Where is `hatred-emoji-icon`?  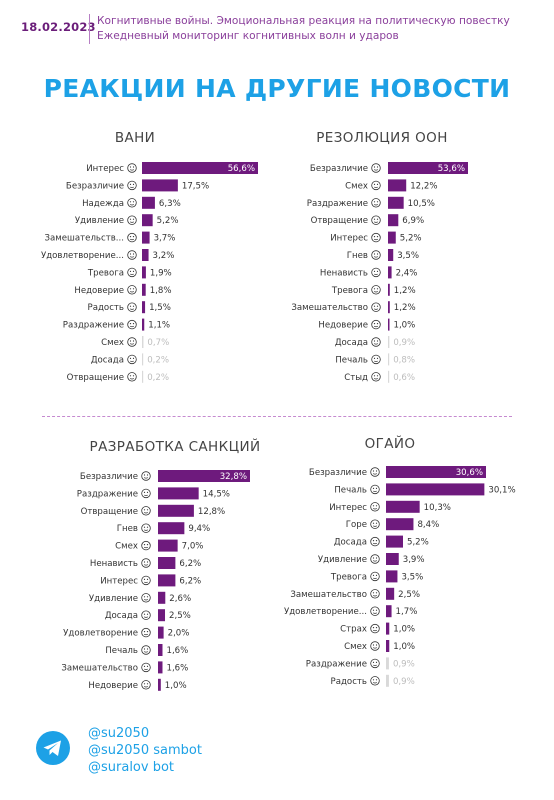 hatred-emoji-icon is located at coordinates (146, 563).